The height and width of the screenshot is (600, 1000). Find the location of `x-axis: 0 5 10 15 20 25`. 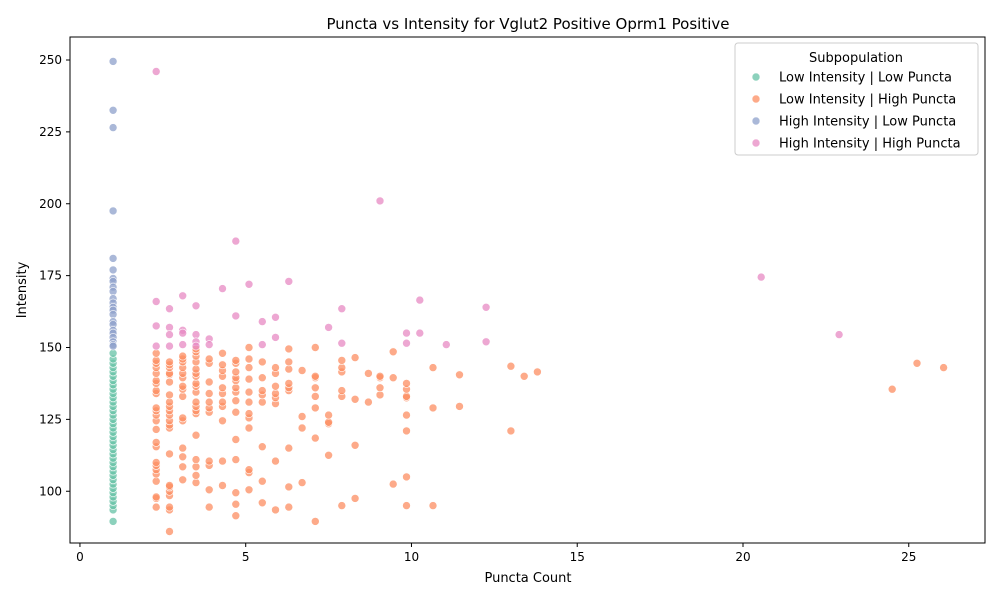

x-axis: 0 5 10 15 20 25 is located at coordinates (496, 553).